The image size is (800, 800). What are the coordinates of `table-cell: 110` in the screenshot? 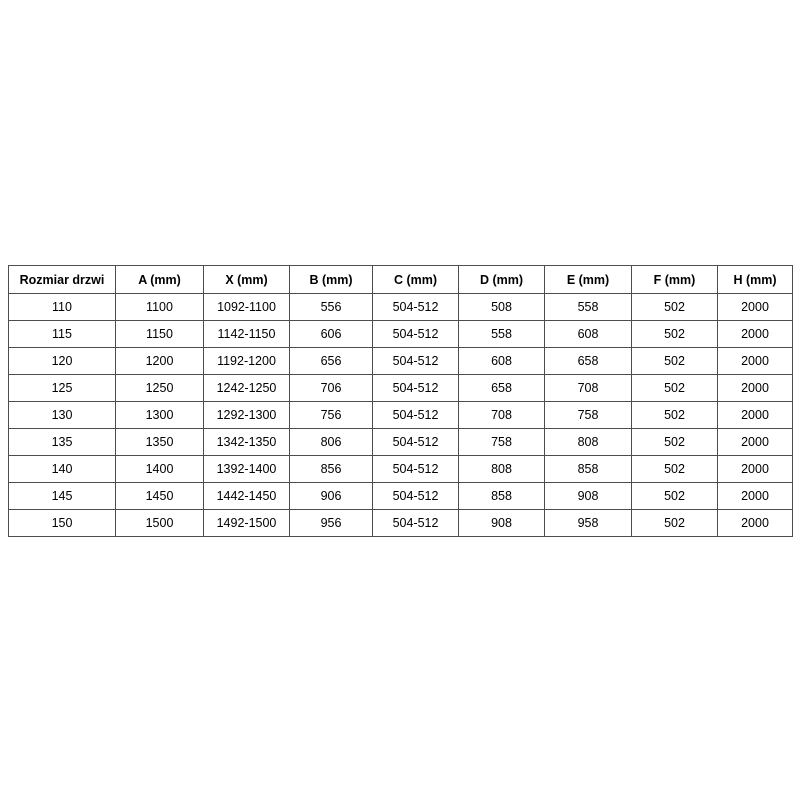 It's located at (62, 307).